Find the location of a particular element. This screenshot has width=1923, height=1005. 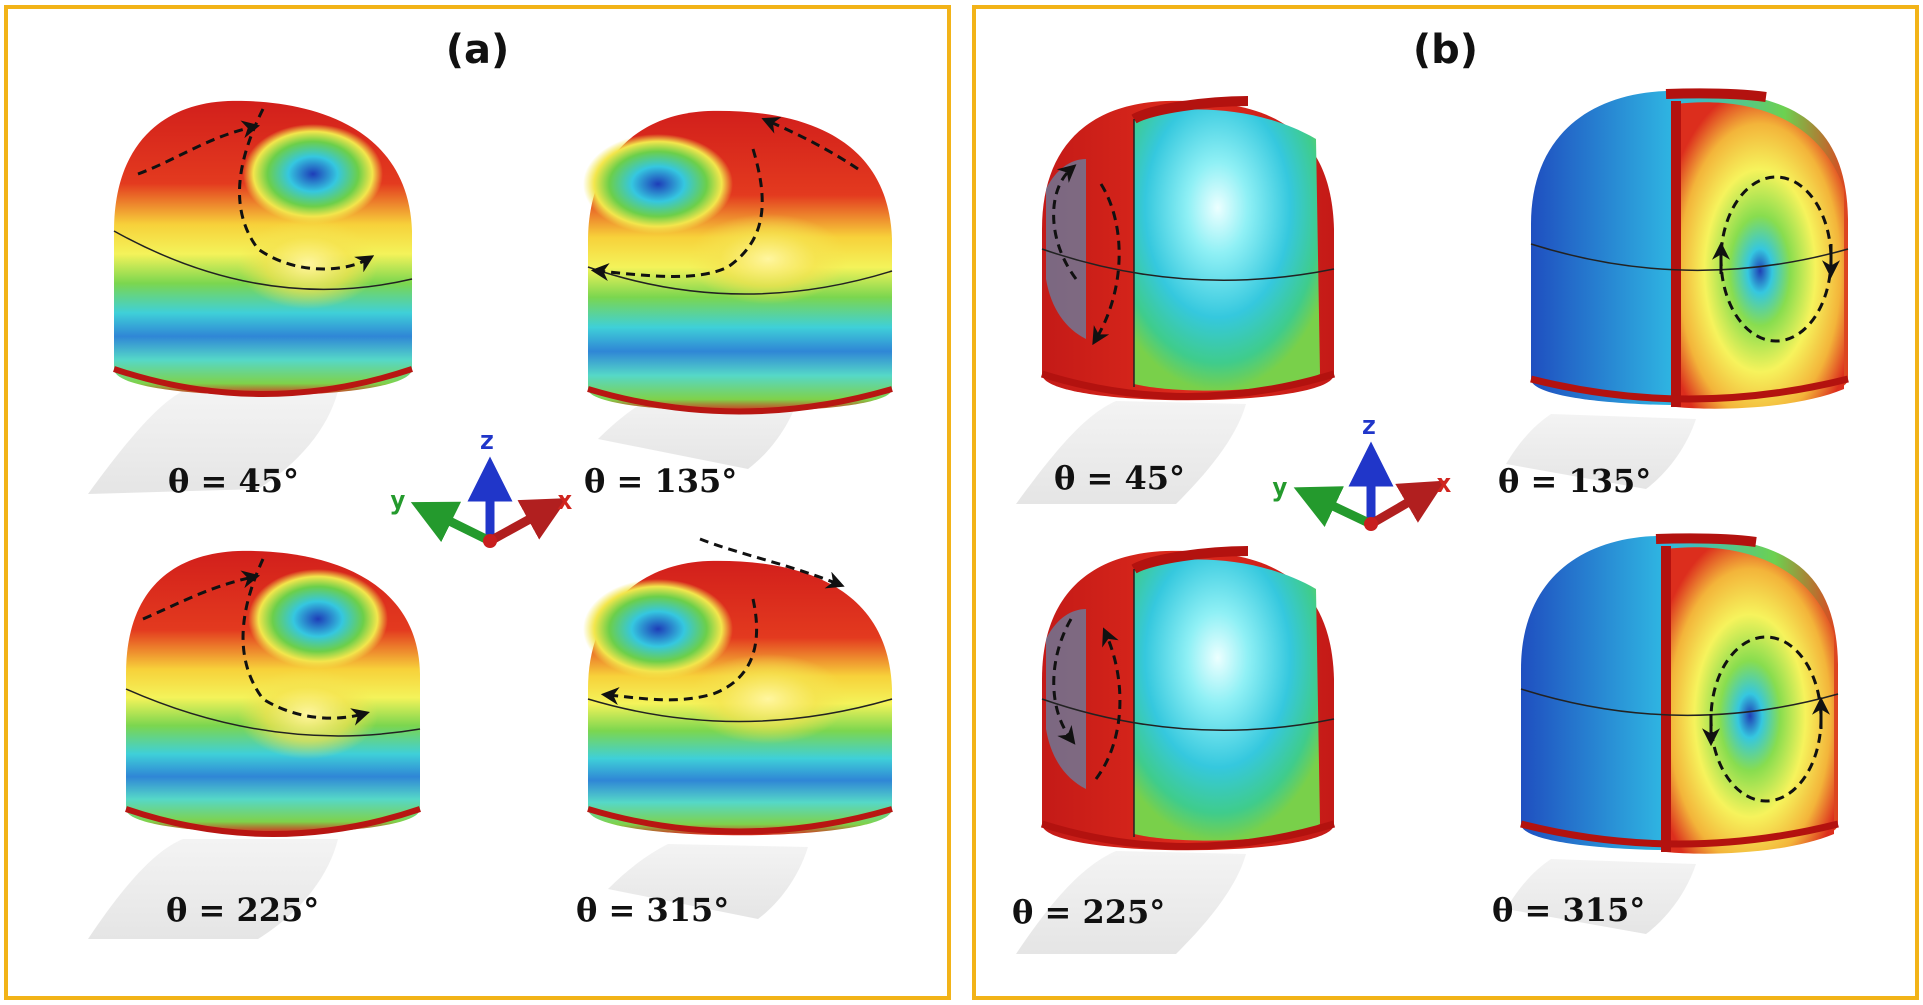

stand-b1 is located at coordinates (1131, 452).